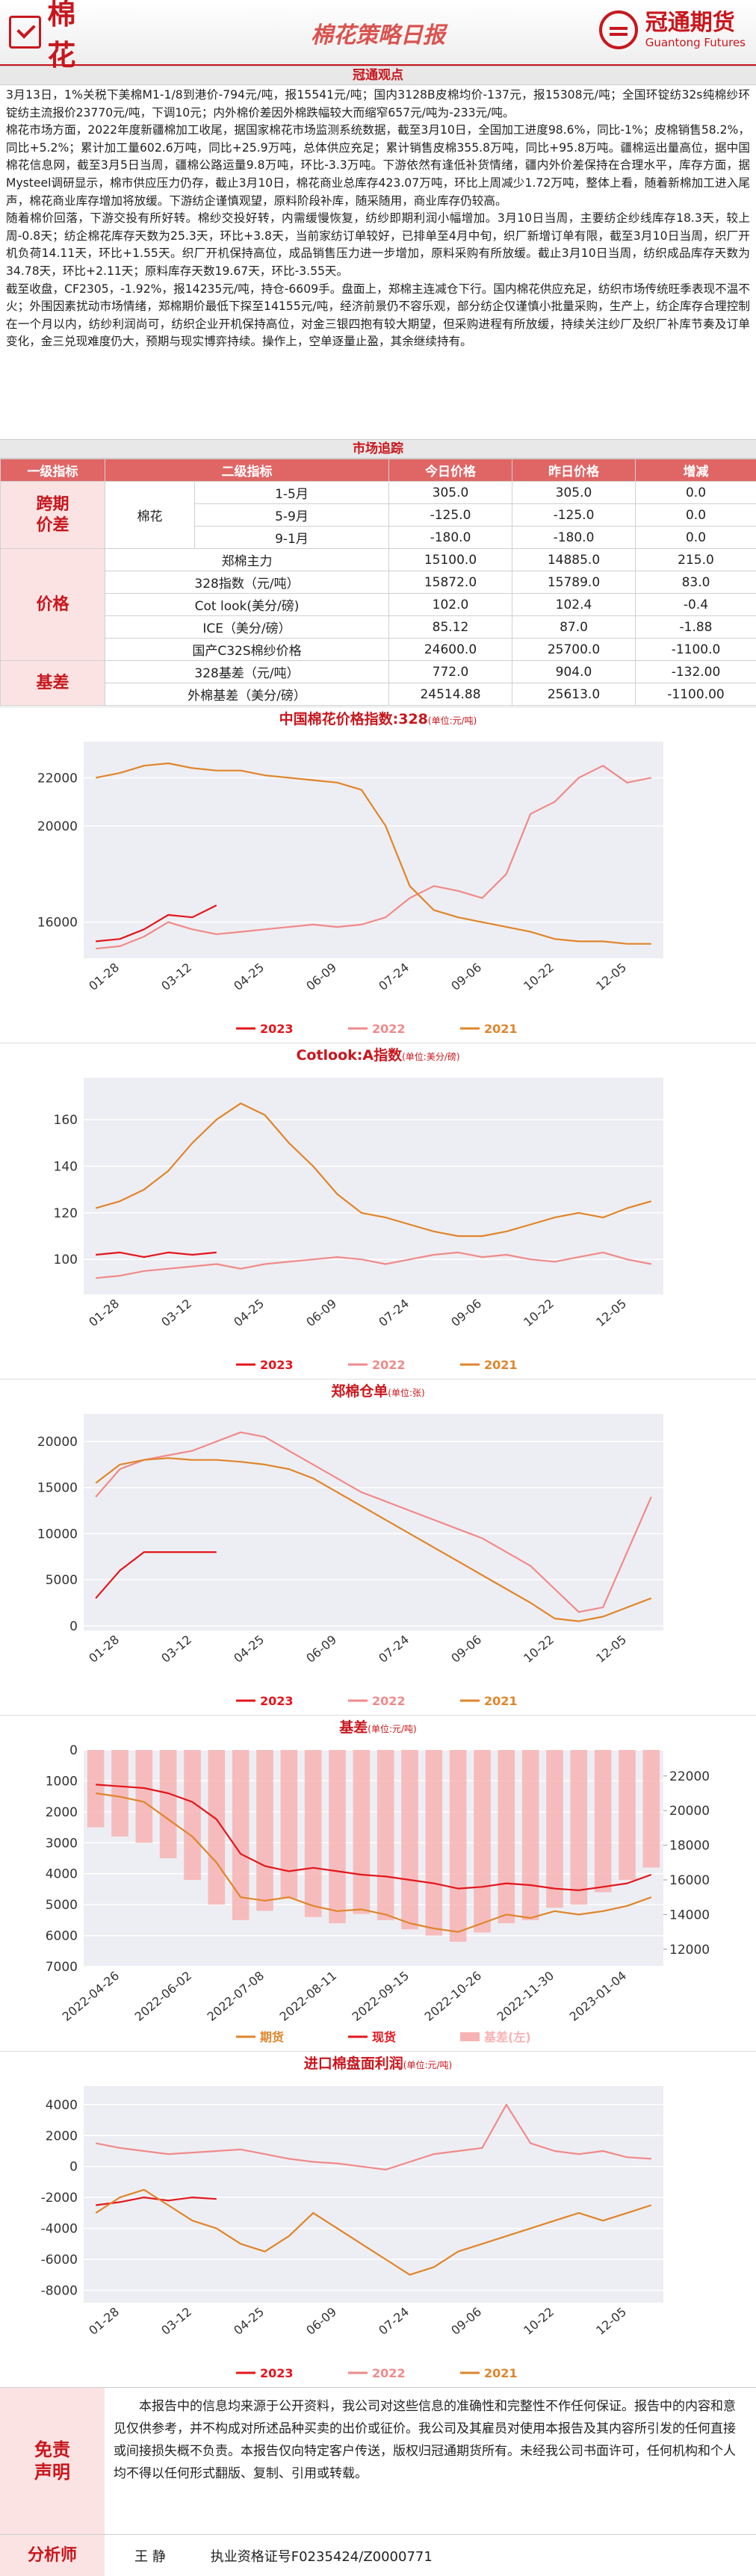  Describe the element at coordinates (236, 1997) in the screenshot. I see `x-tick-label: 2022-07-08` at that location.